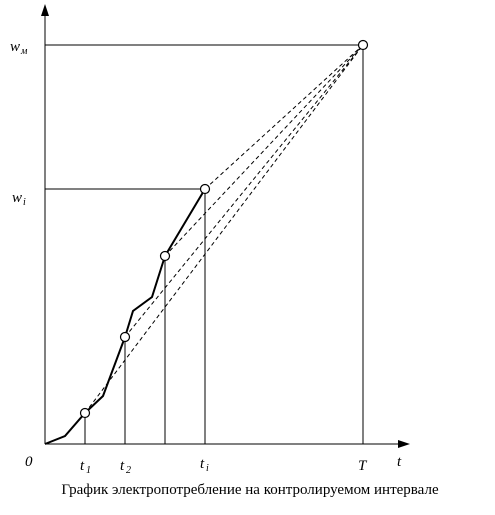  I want to click on w-i-sub: i, so click(24, 202).